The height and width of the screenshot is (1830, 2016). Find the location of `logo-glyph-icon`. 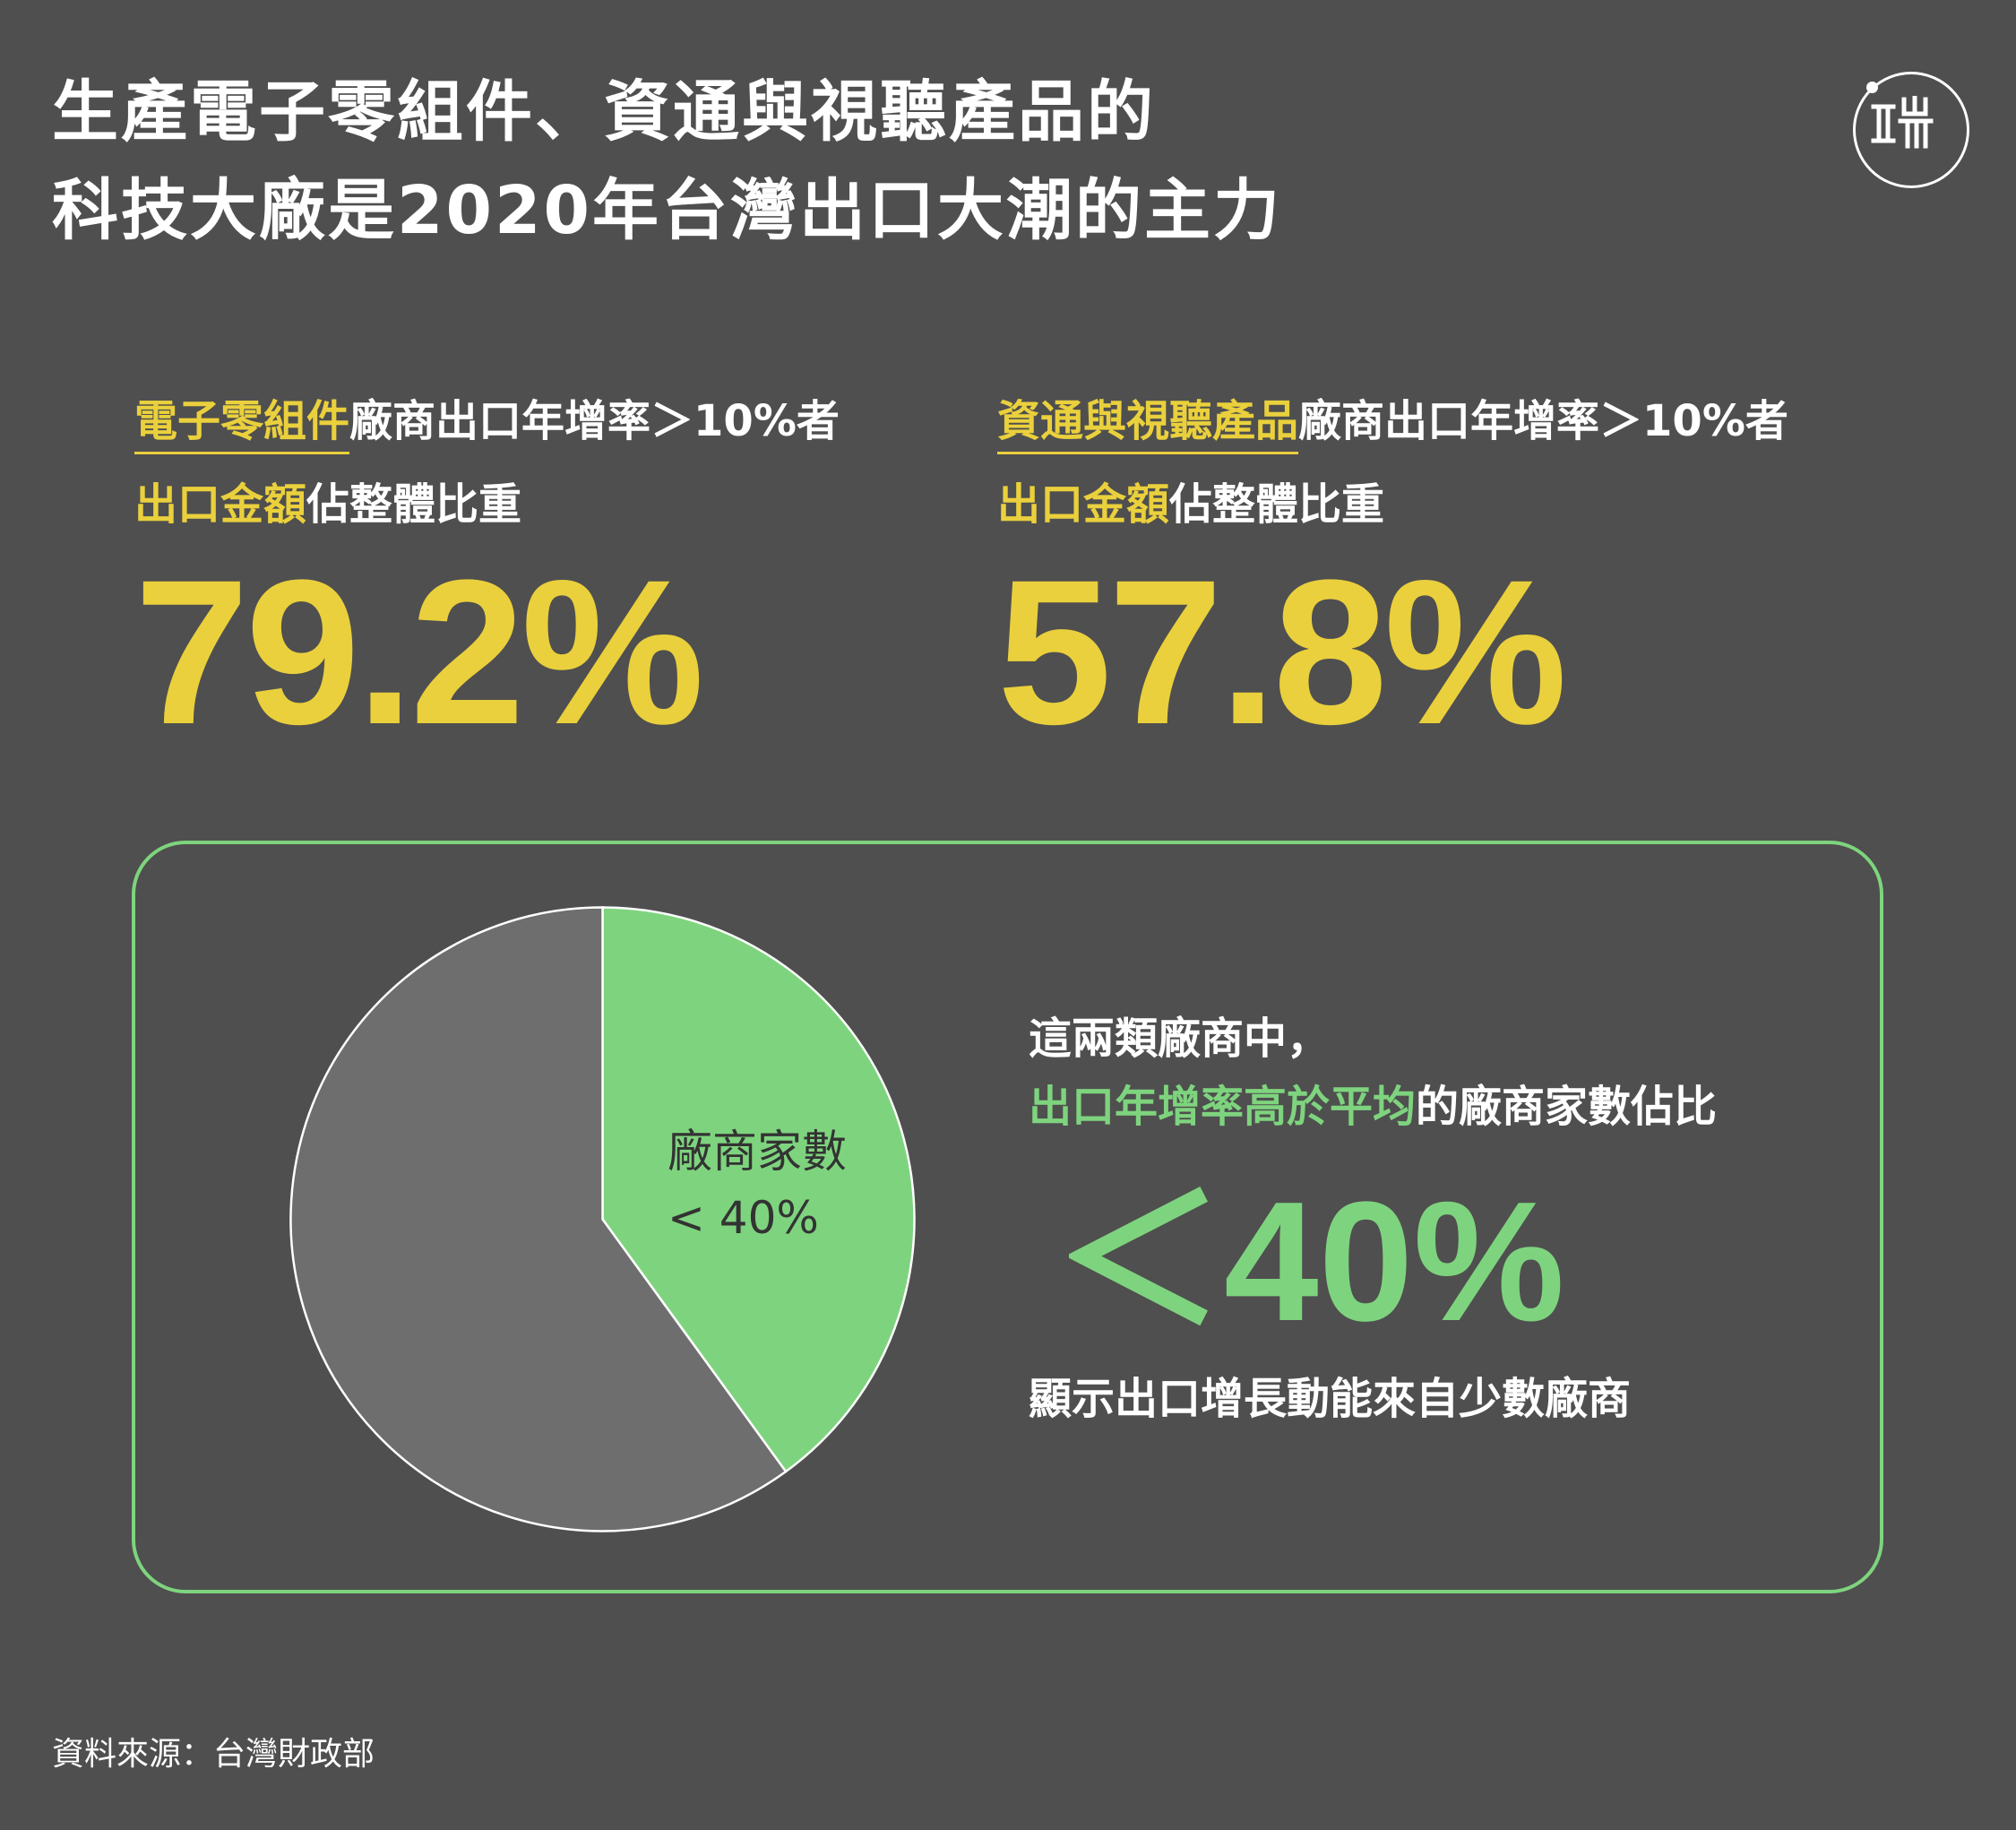

logo-glyph-icon is located at coordinates (1903, 122).